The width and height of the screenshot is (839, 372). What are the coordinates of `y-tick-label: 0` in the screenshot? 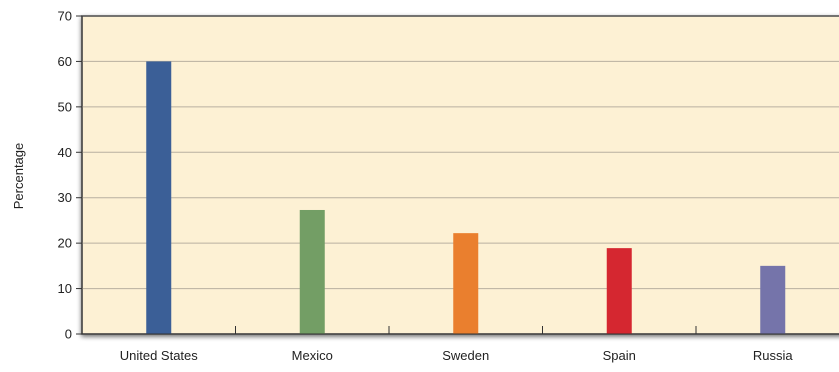 It's located at (68, 334).